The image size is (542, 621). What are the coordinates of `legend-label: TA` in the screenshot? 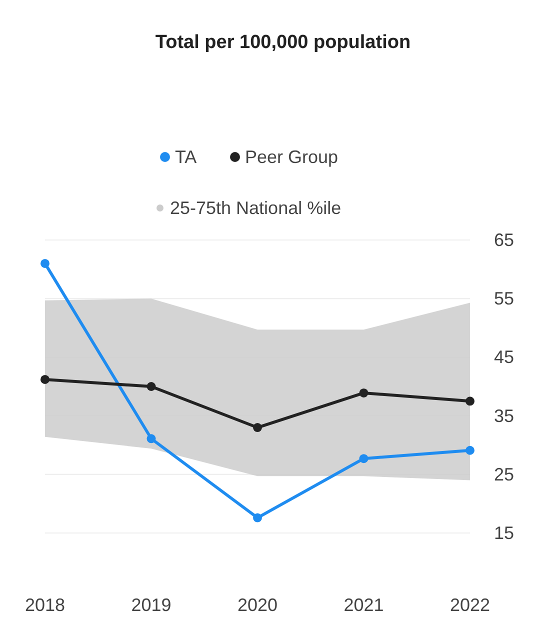 It's located at (186, 157).